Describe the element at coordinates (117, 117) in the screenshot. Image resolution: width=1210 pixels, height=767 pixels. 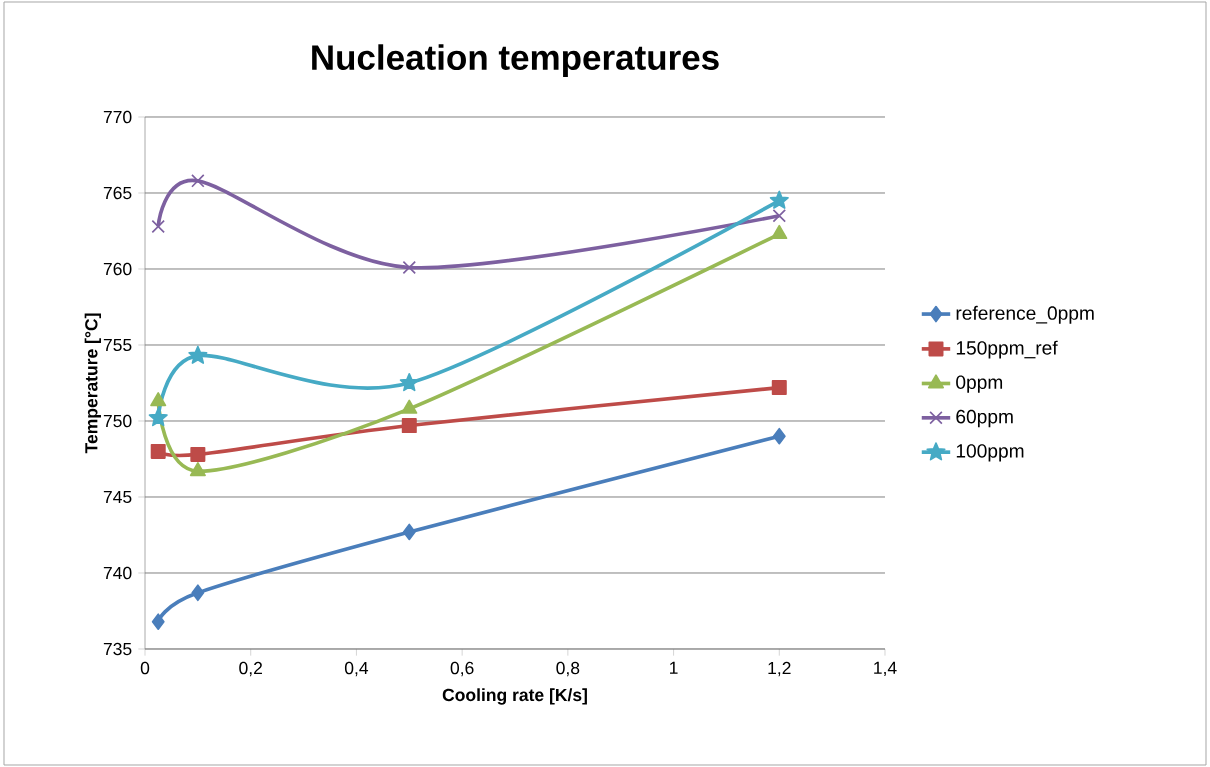
I see `y-tick-label: 770` at that location.